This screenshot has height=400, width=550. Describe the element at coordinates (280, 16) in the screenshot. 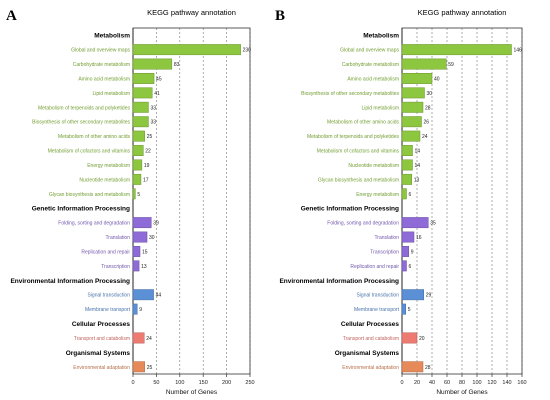

I see `panel-label: B` at that location.